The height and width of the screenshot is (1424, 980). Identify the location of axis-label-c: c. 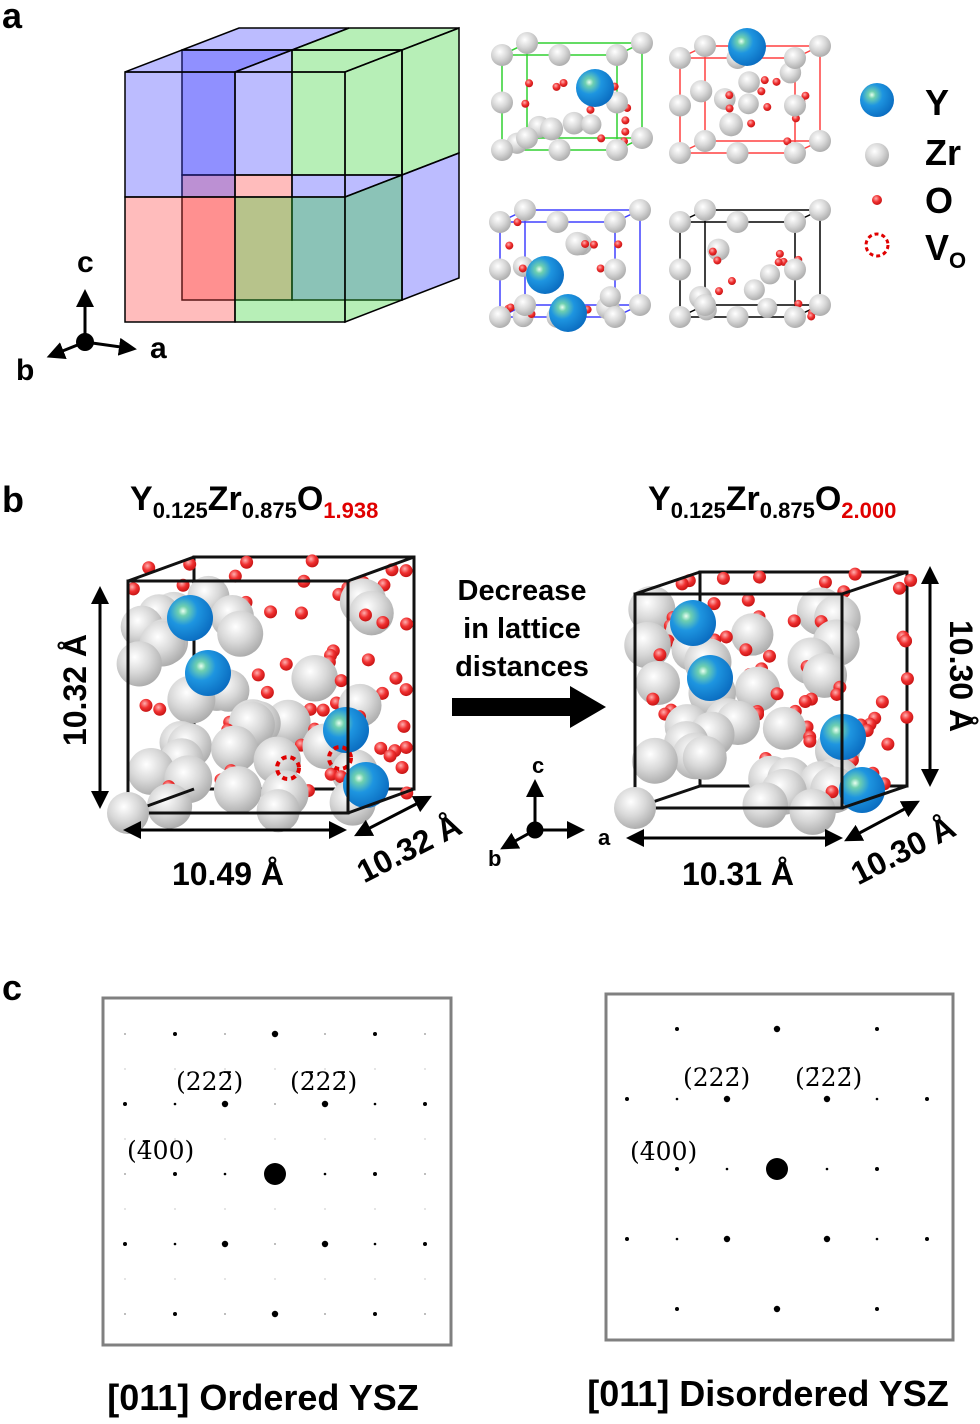
(85, 262).